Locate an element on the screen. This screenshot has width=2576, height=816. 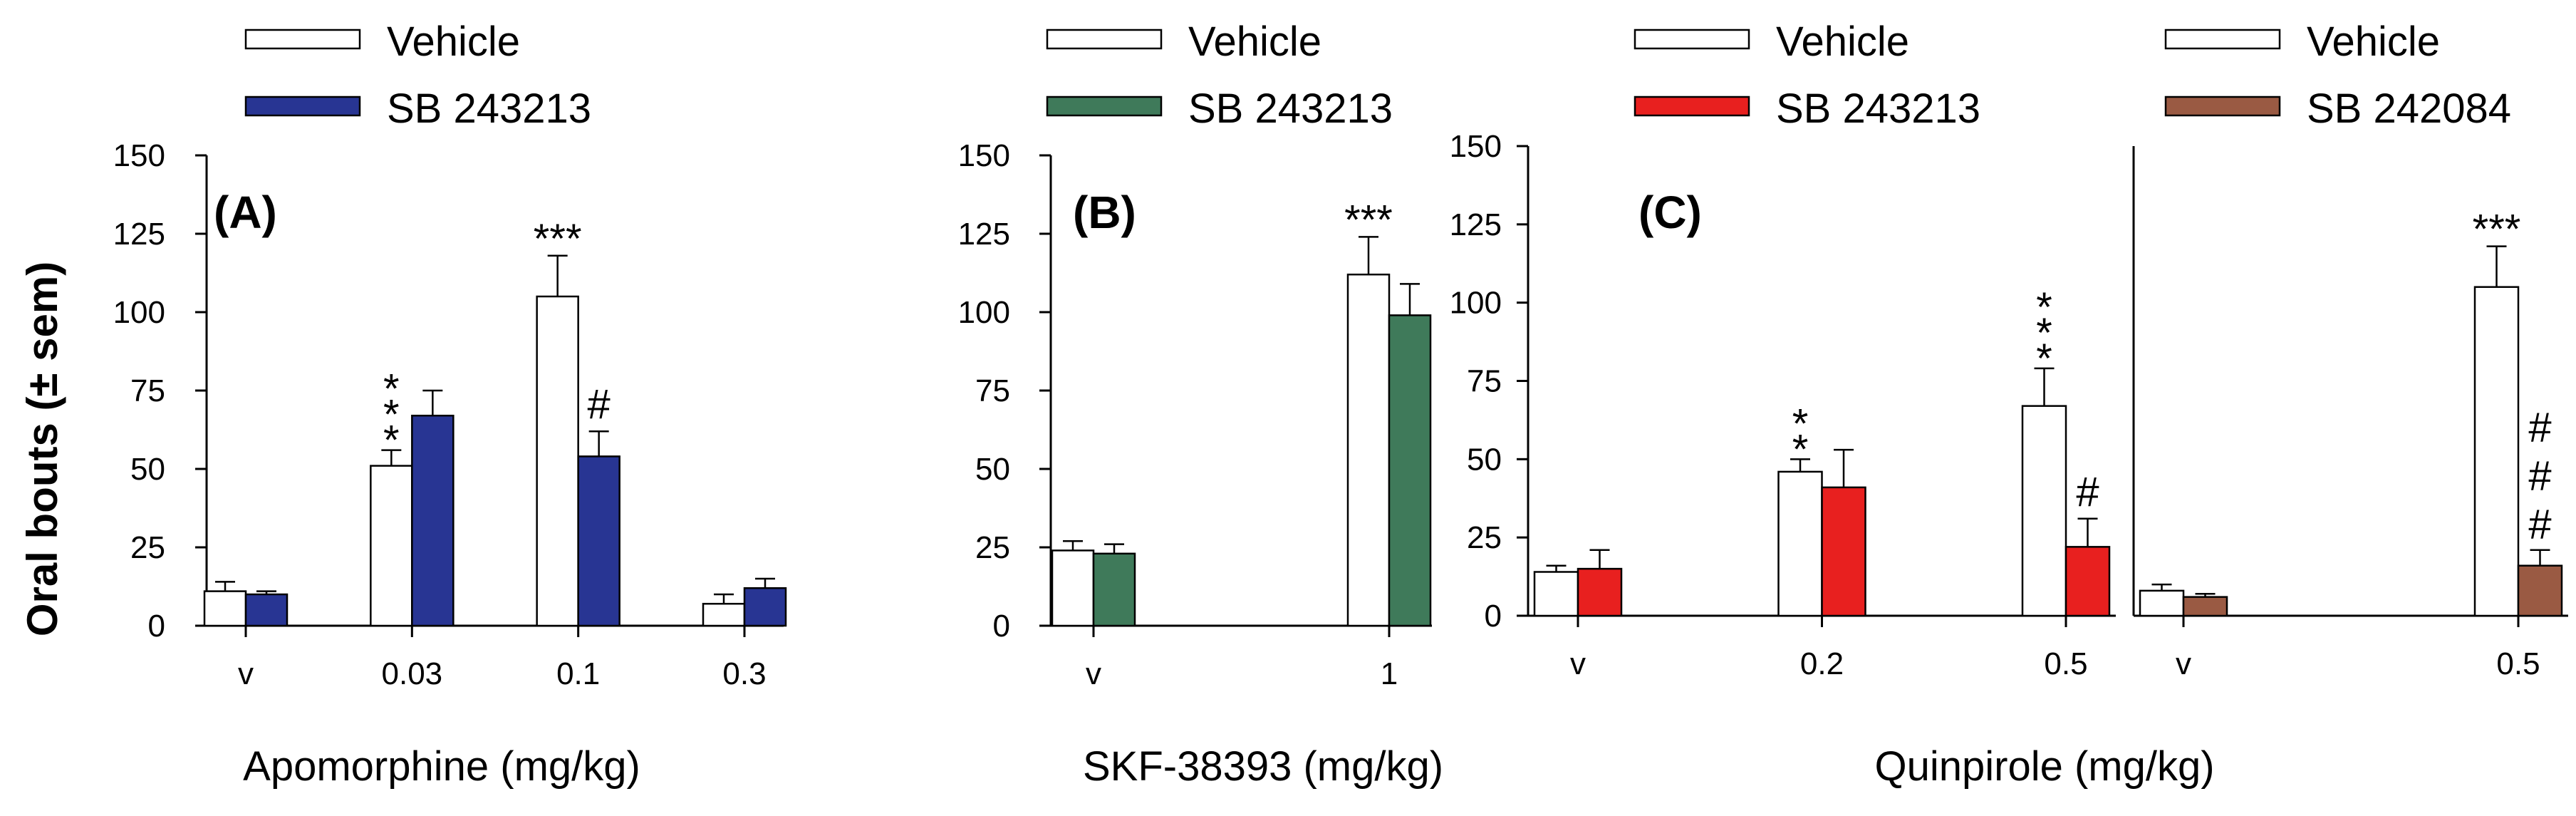
legend-label: SB 242084 is located at coordinates (2409, 109).